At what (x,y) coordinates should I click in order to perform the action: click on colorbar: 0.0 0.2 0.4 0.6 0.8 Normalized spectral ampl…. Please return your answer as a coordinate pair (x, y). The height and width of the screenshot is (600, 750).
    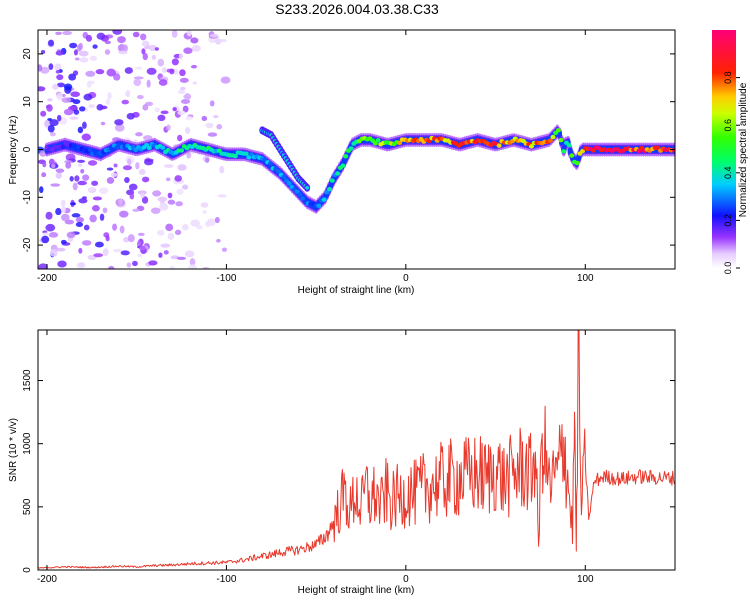
    Looking at the image, I should click on (730, 152).